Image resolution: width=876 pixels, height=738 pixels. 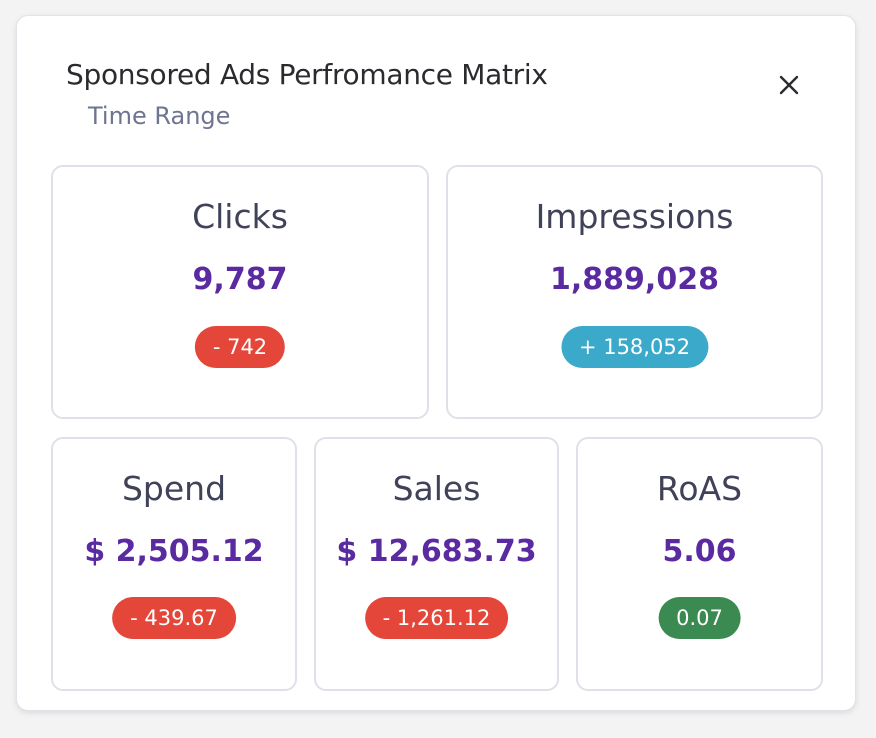 I want to click on spend-label: Spend, so click(x=174, y=488).